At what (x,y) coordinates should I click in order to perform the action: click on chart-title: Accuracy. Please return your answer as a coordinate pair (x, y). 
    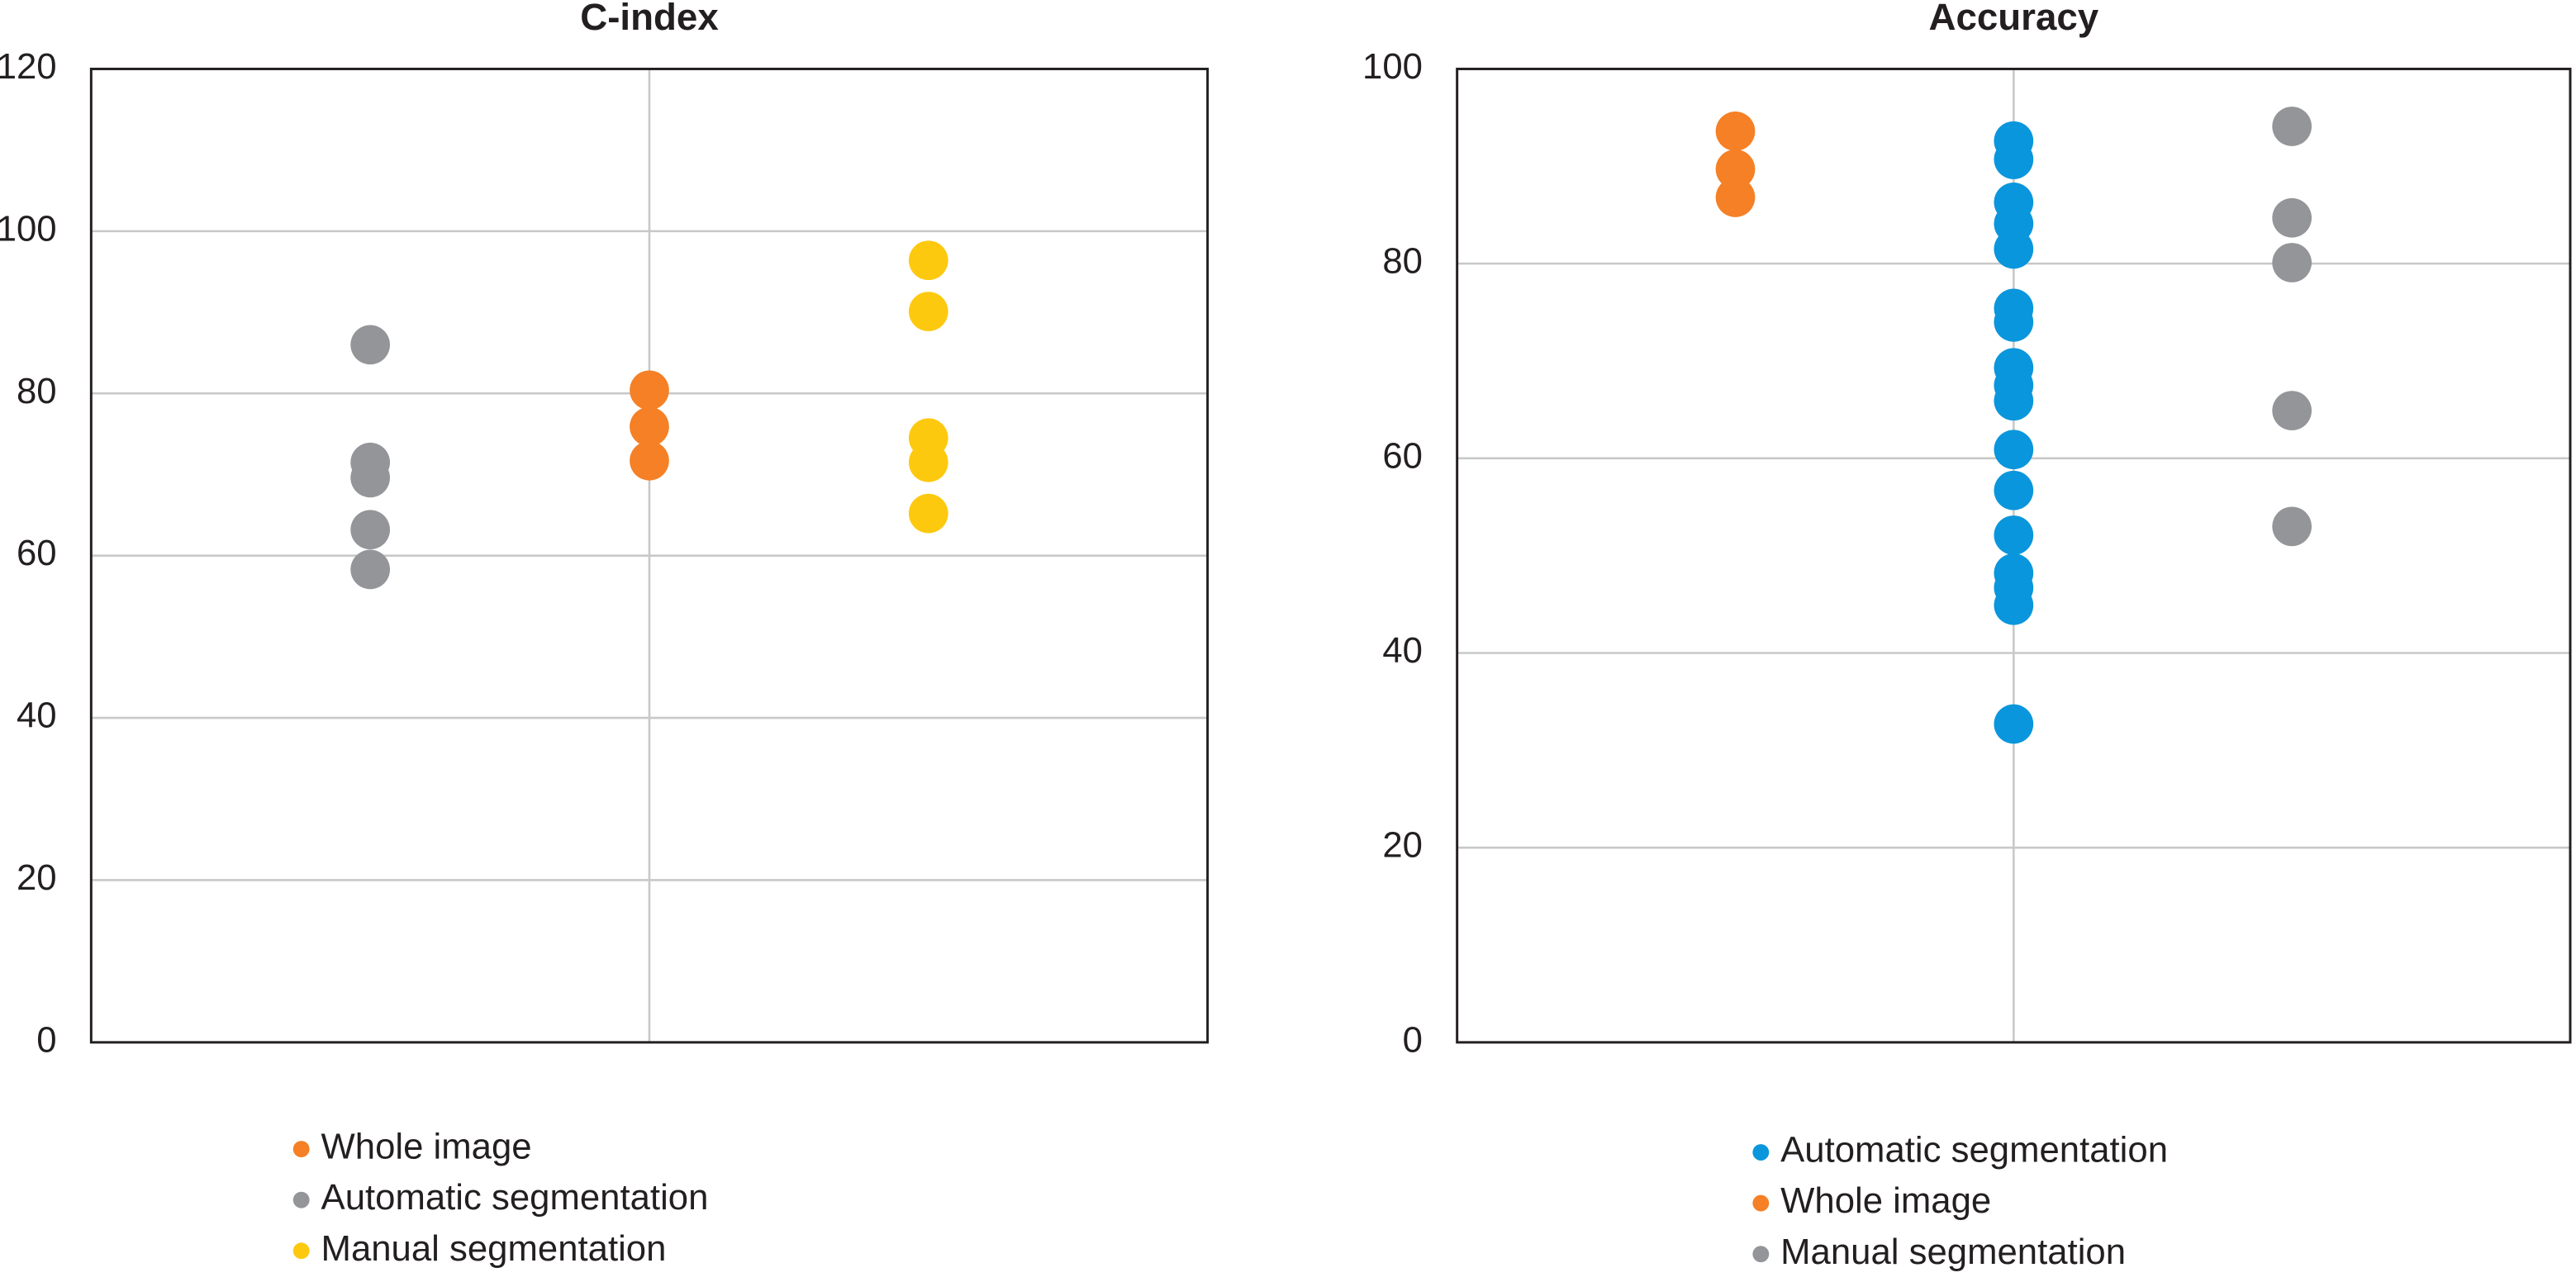
    Looking at the image, I should click on (2013, 19).